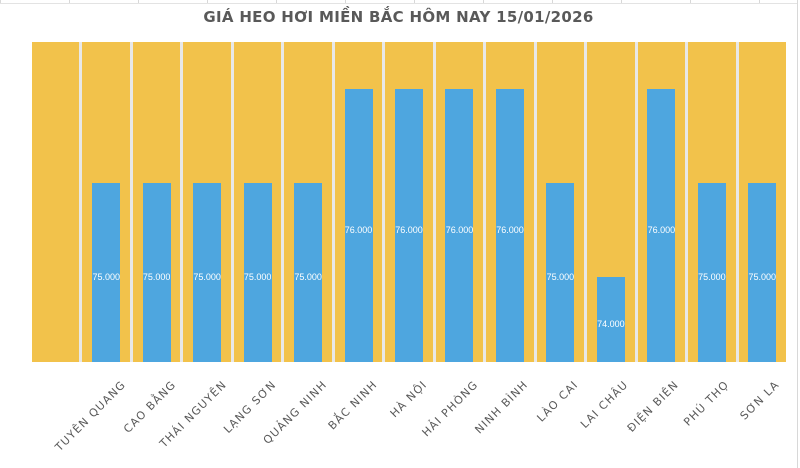  I want to click on spreadsheet-gridline-right, so click(797, 234).